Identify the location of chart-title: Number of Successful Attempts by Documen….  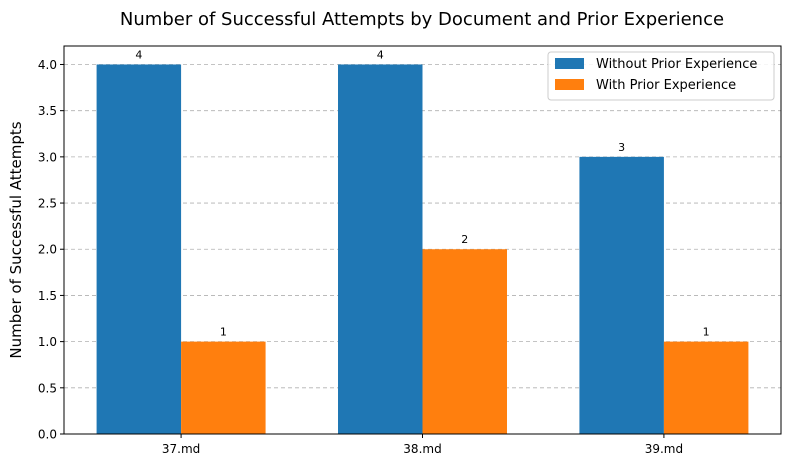
(422, 19).